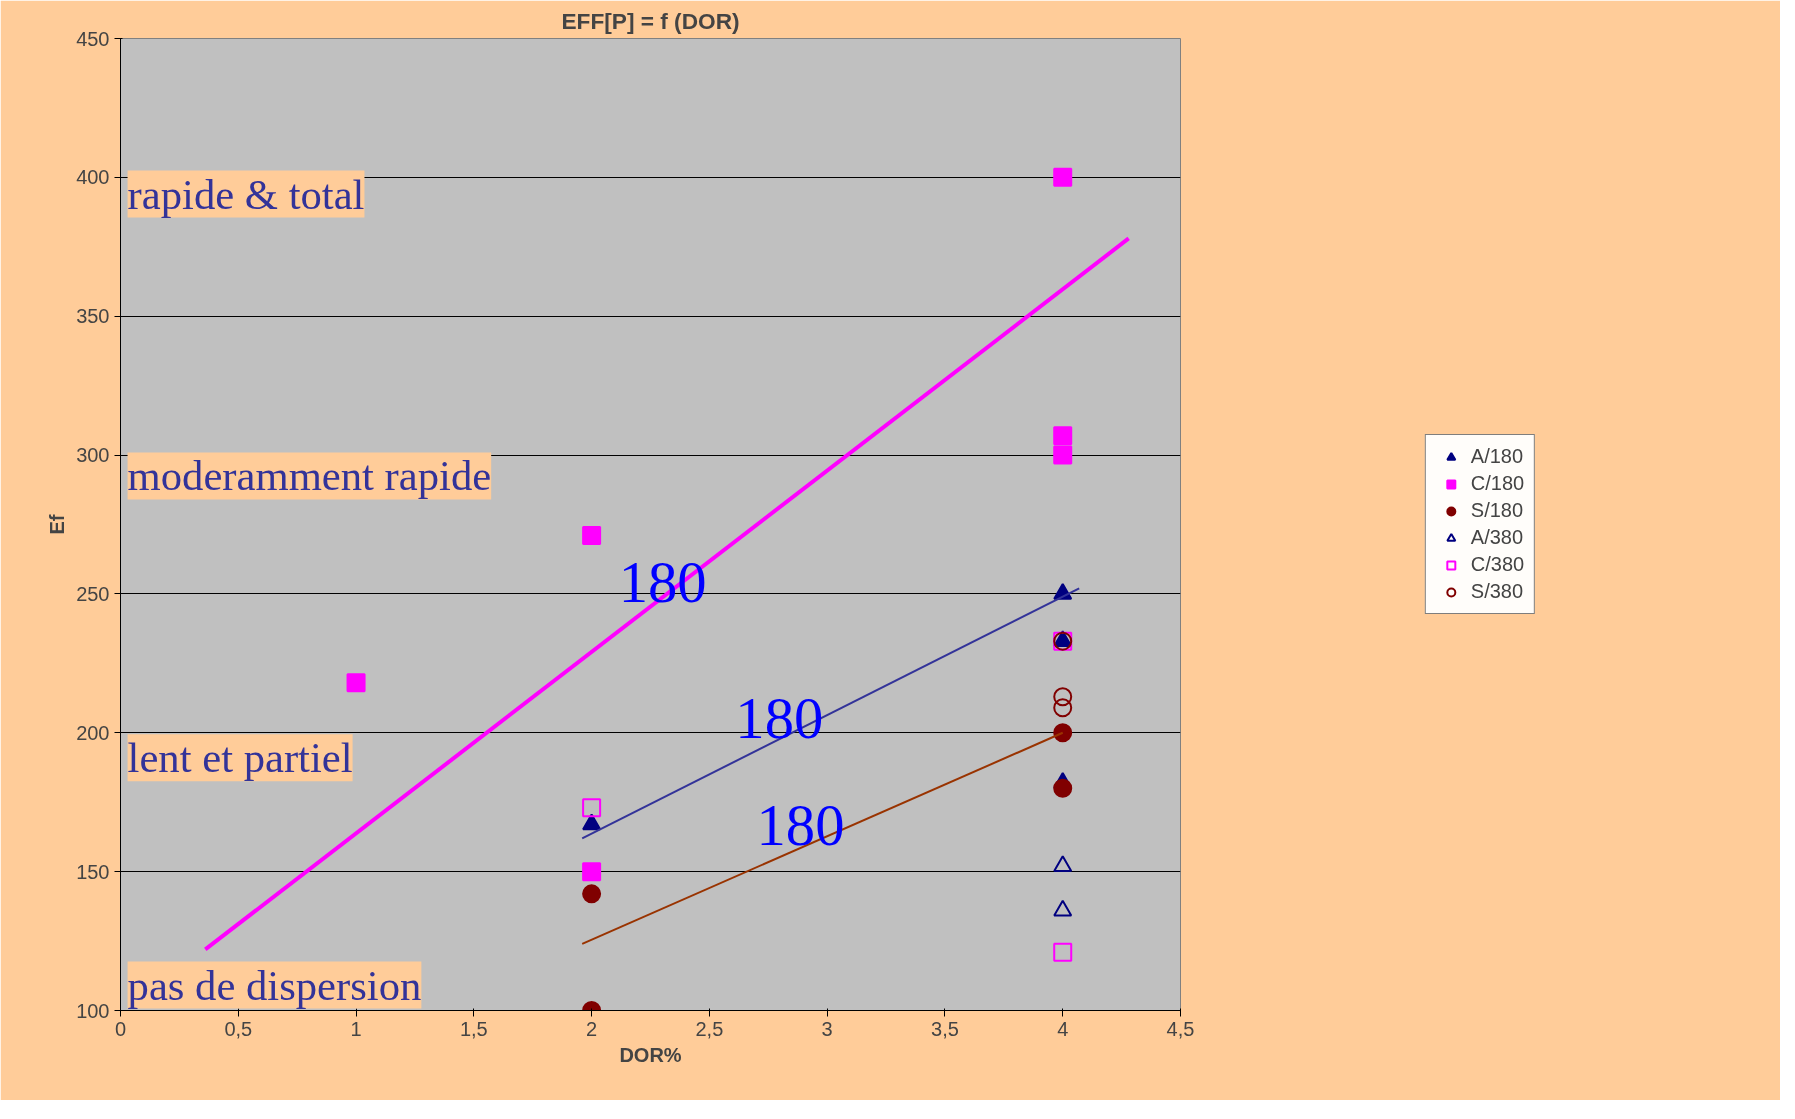  Describe the element at coordinates (1497, 483) in the screenshot. I see `legend-label: C/180` at that location.